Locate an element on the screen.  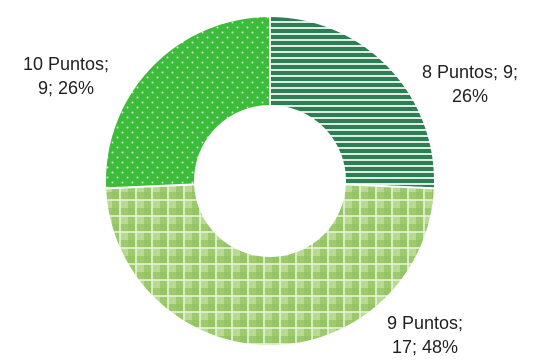
data-label-8-puntos: 8 Puntos; 9; 26% is located at coordinates (470, 84).